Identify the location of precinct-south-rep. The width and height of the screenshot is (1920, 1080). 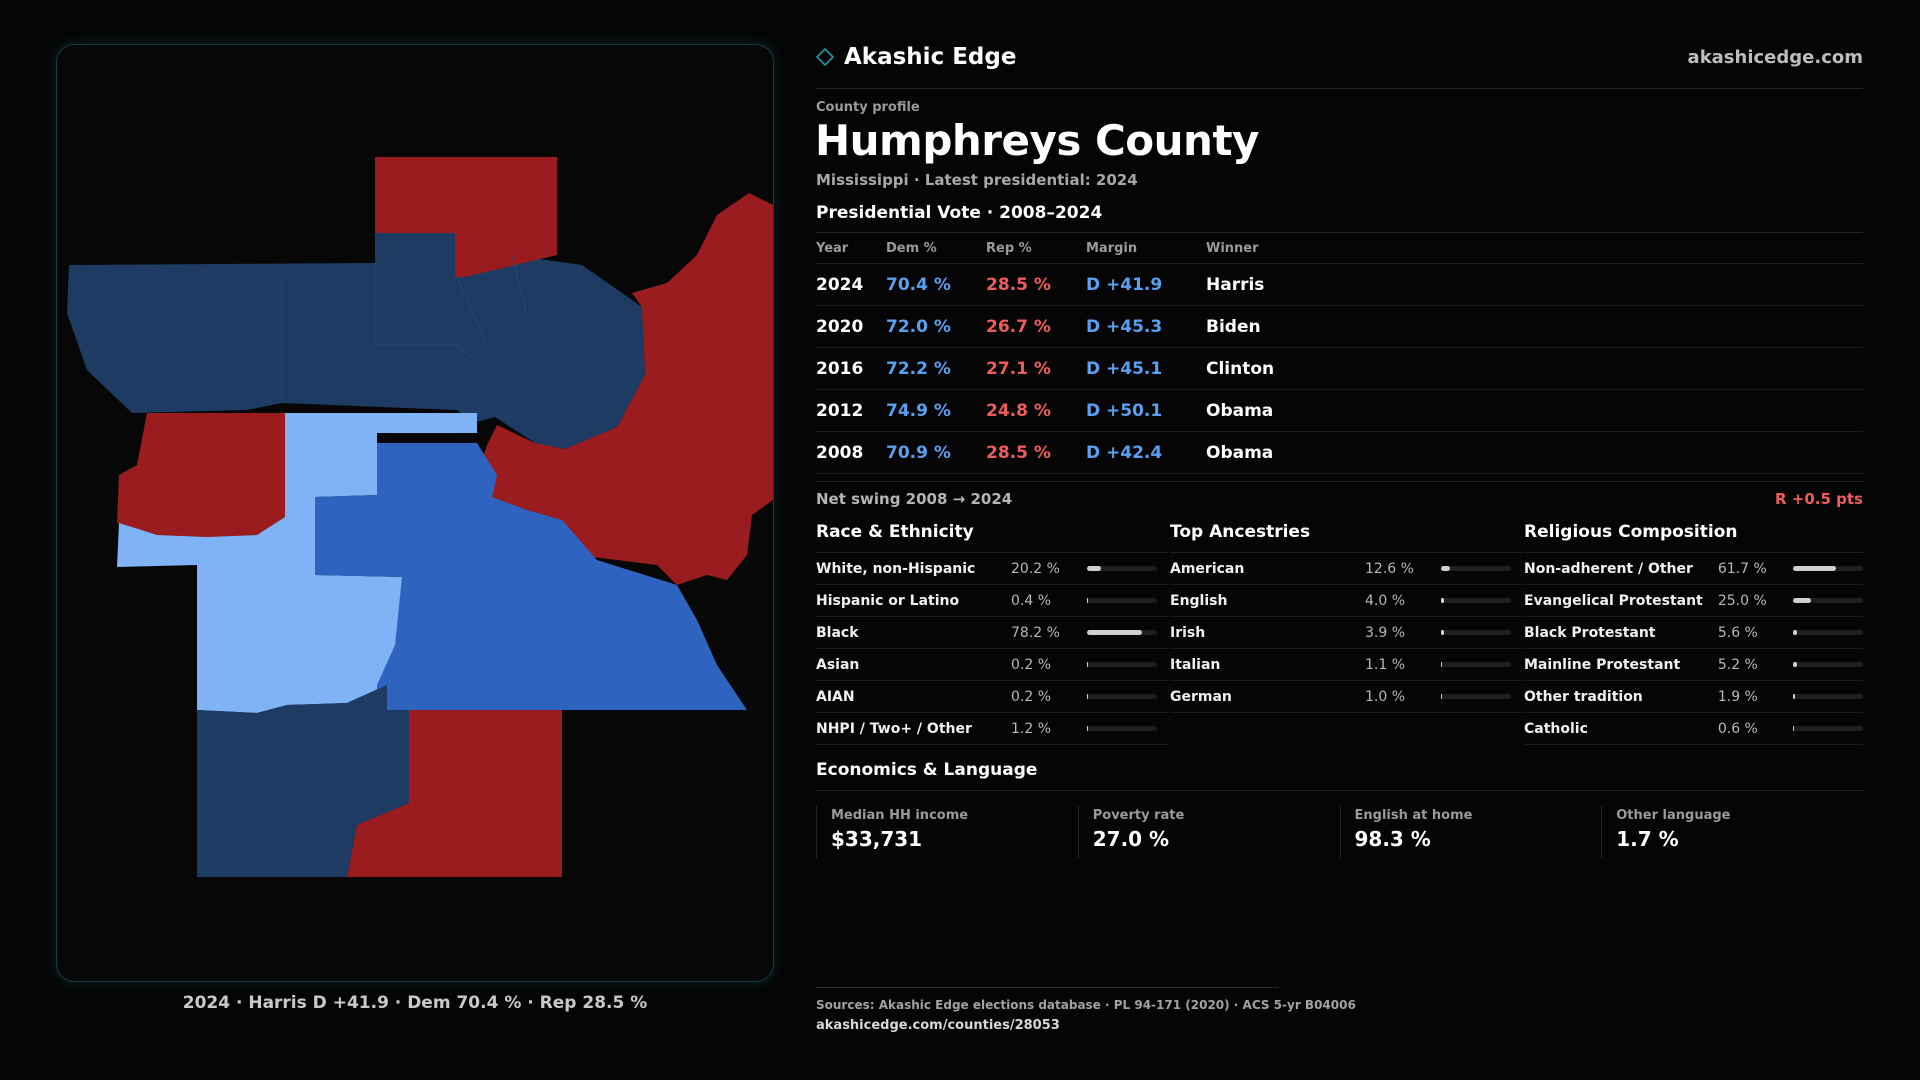
(454, 793).